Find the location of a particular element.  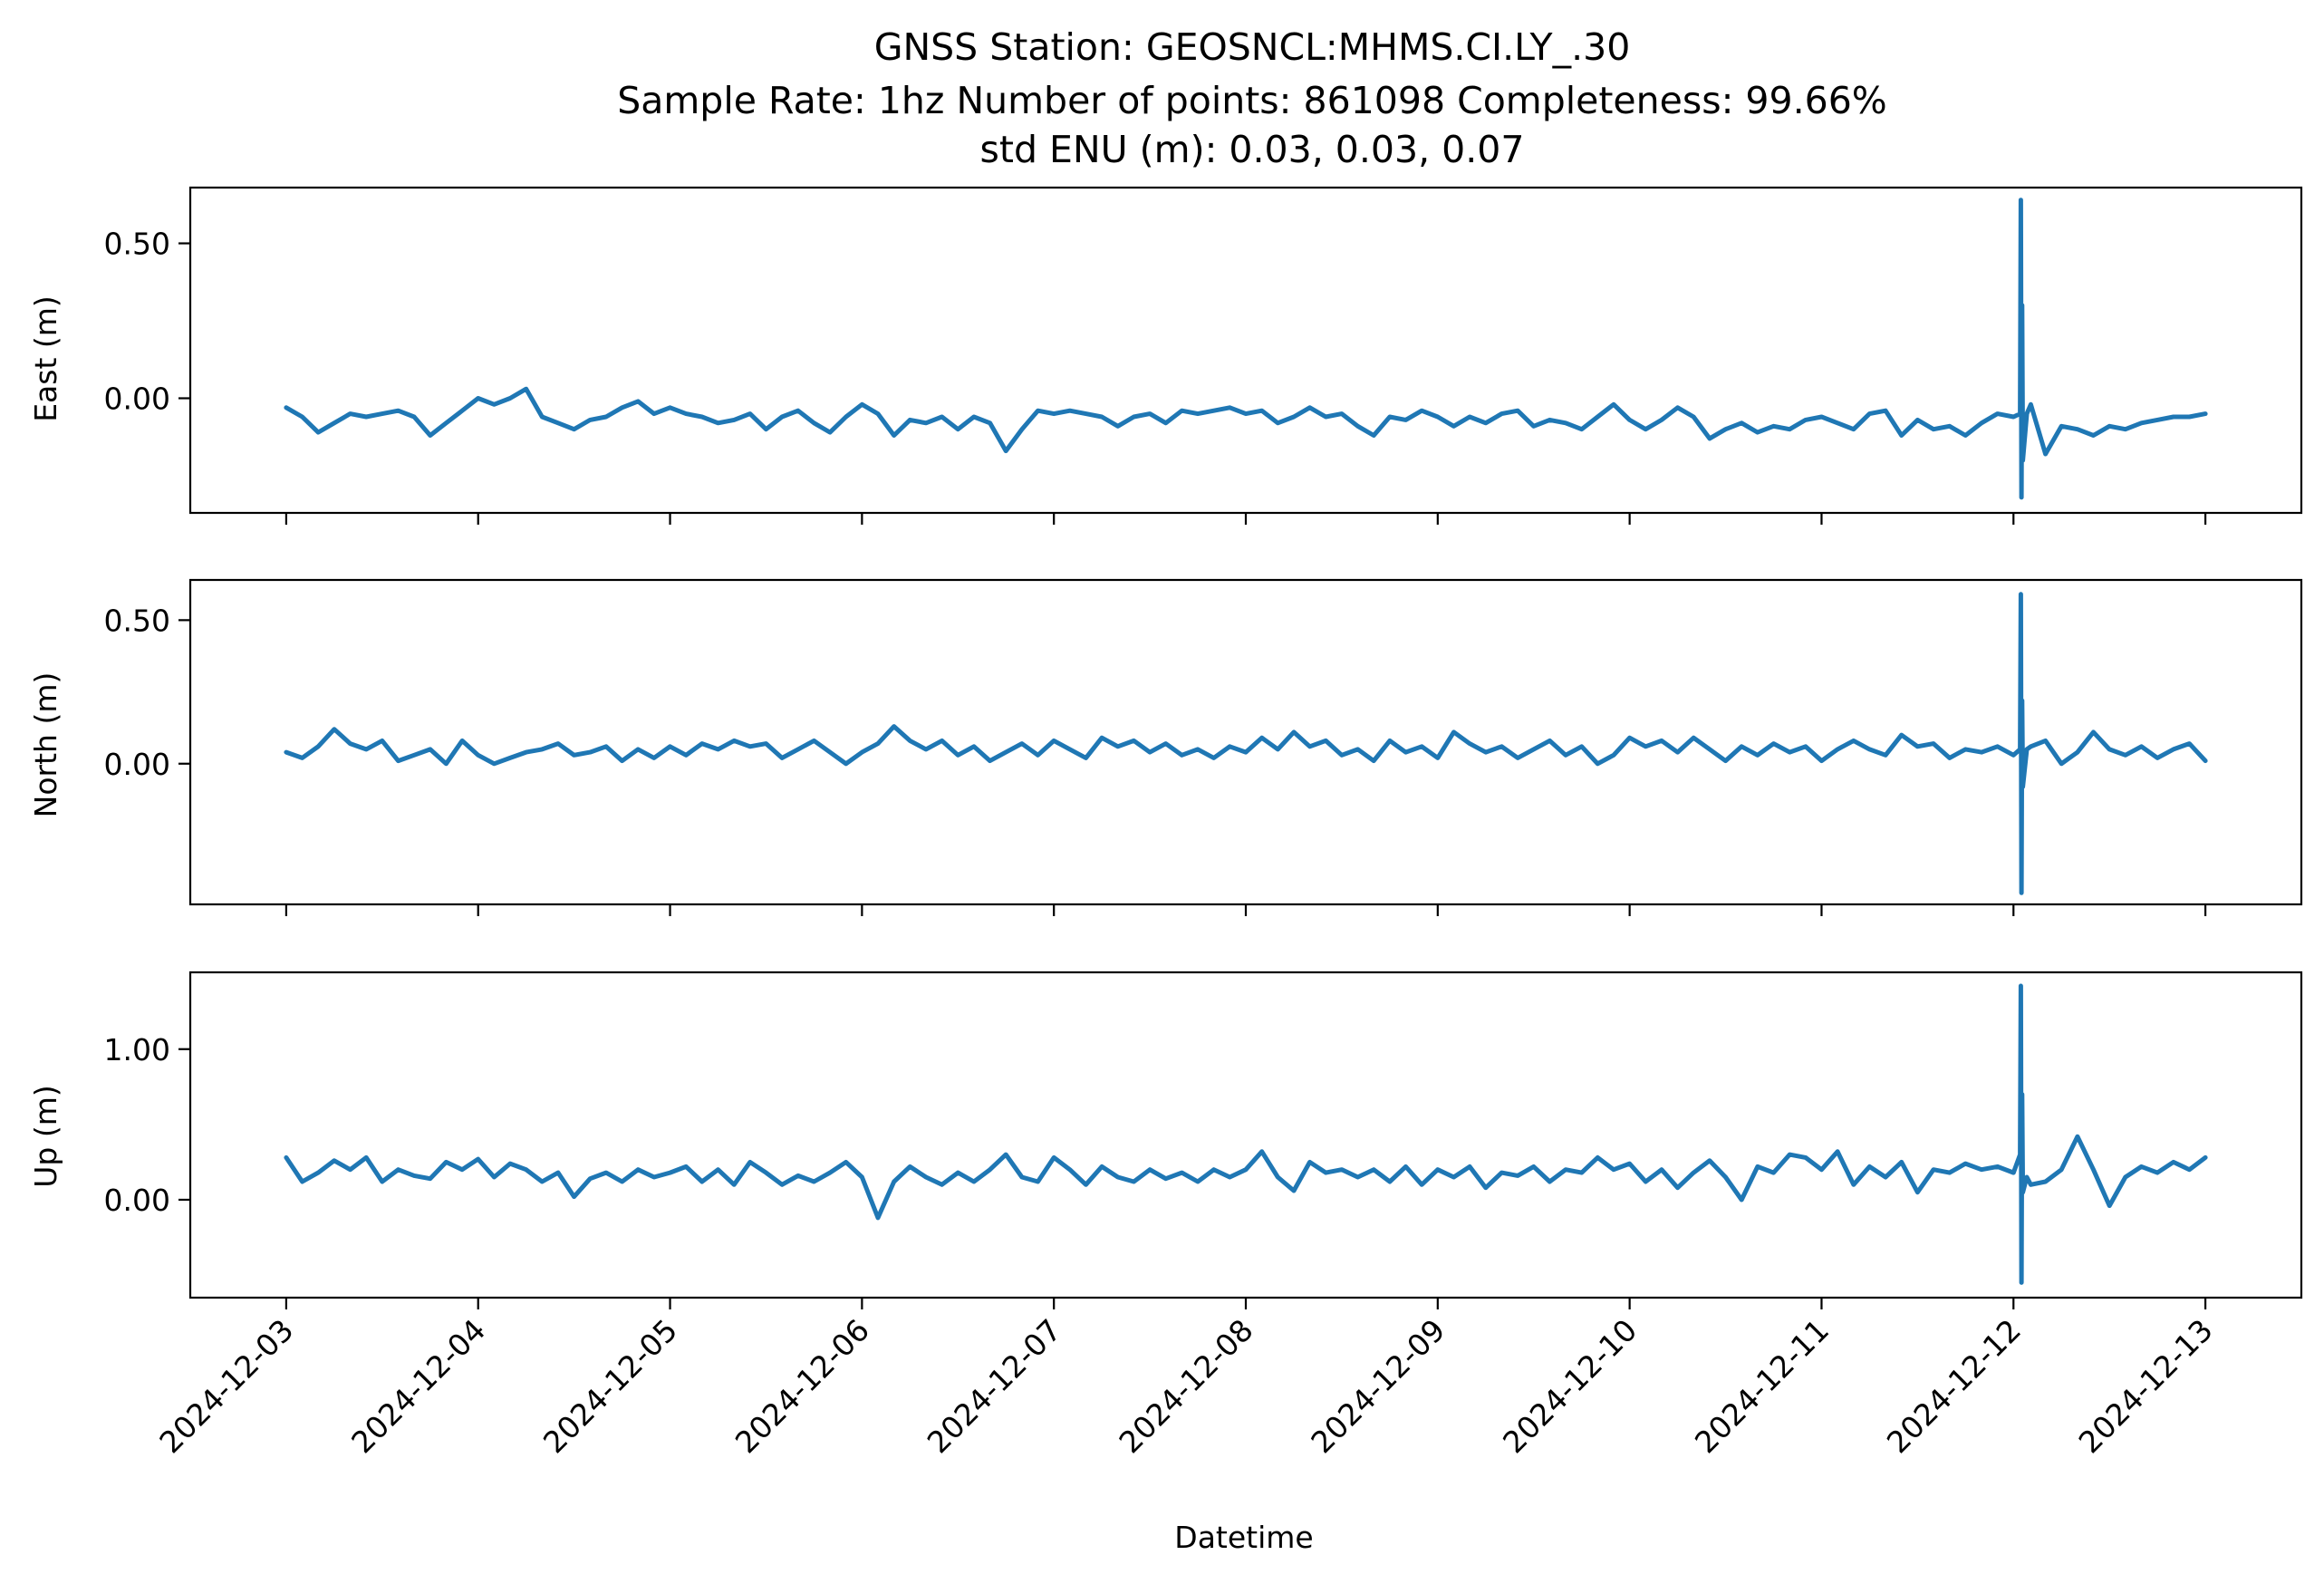

figure-title-line-3: std ENU (m): 0.03, 0.03, 0.07 is located at coordinates (1252, 149).